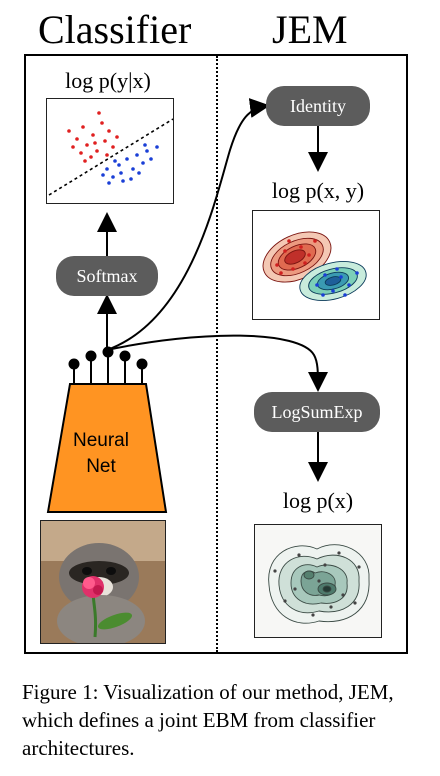 The width and height of the screenshot is (440, 776). What do you see at coordinates (108, 80) in the screenshot?
I see `conditional-formula: log p(y|x)` at bounding box center [108, 80].